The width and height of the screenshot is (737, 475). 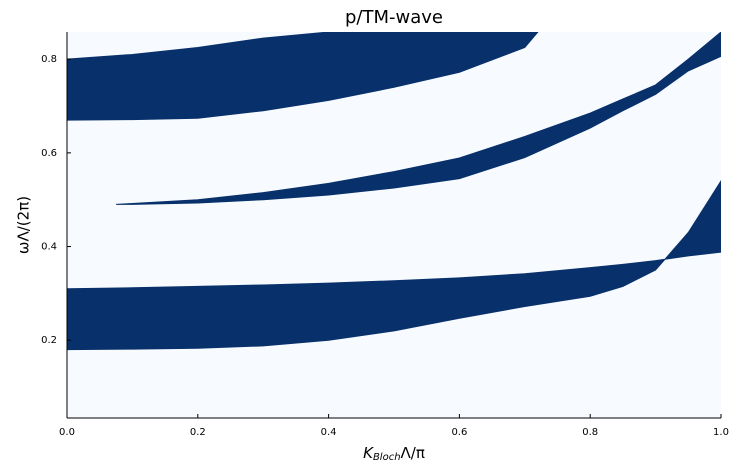 What do you see at coordinates (387, 457) in the screenshot?
I see `x-label-sub: Bloch` at bounding box center [387, 457].